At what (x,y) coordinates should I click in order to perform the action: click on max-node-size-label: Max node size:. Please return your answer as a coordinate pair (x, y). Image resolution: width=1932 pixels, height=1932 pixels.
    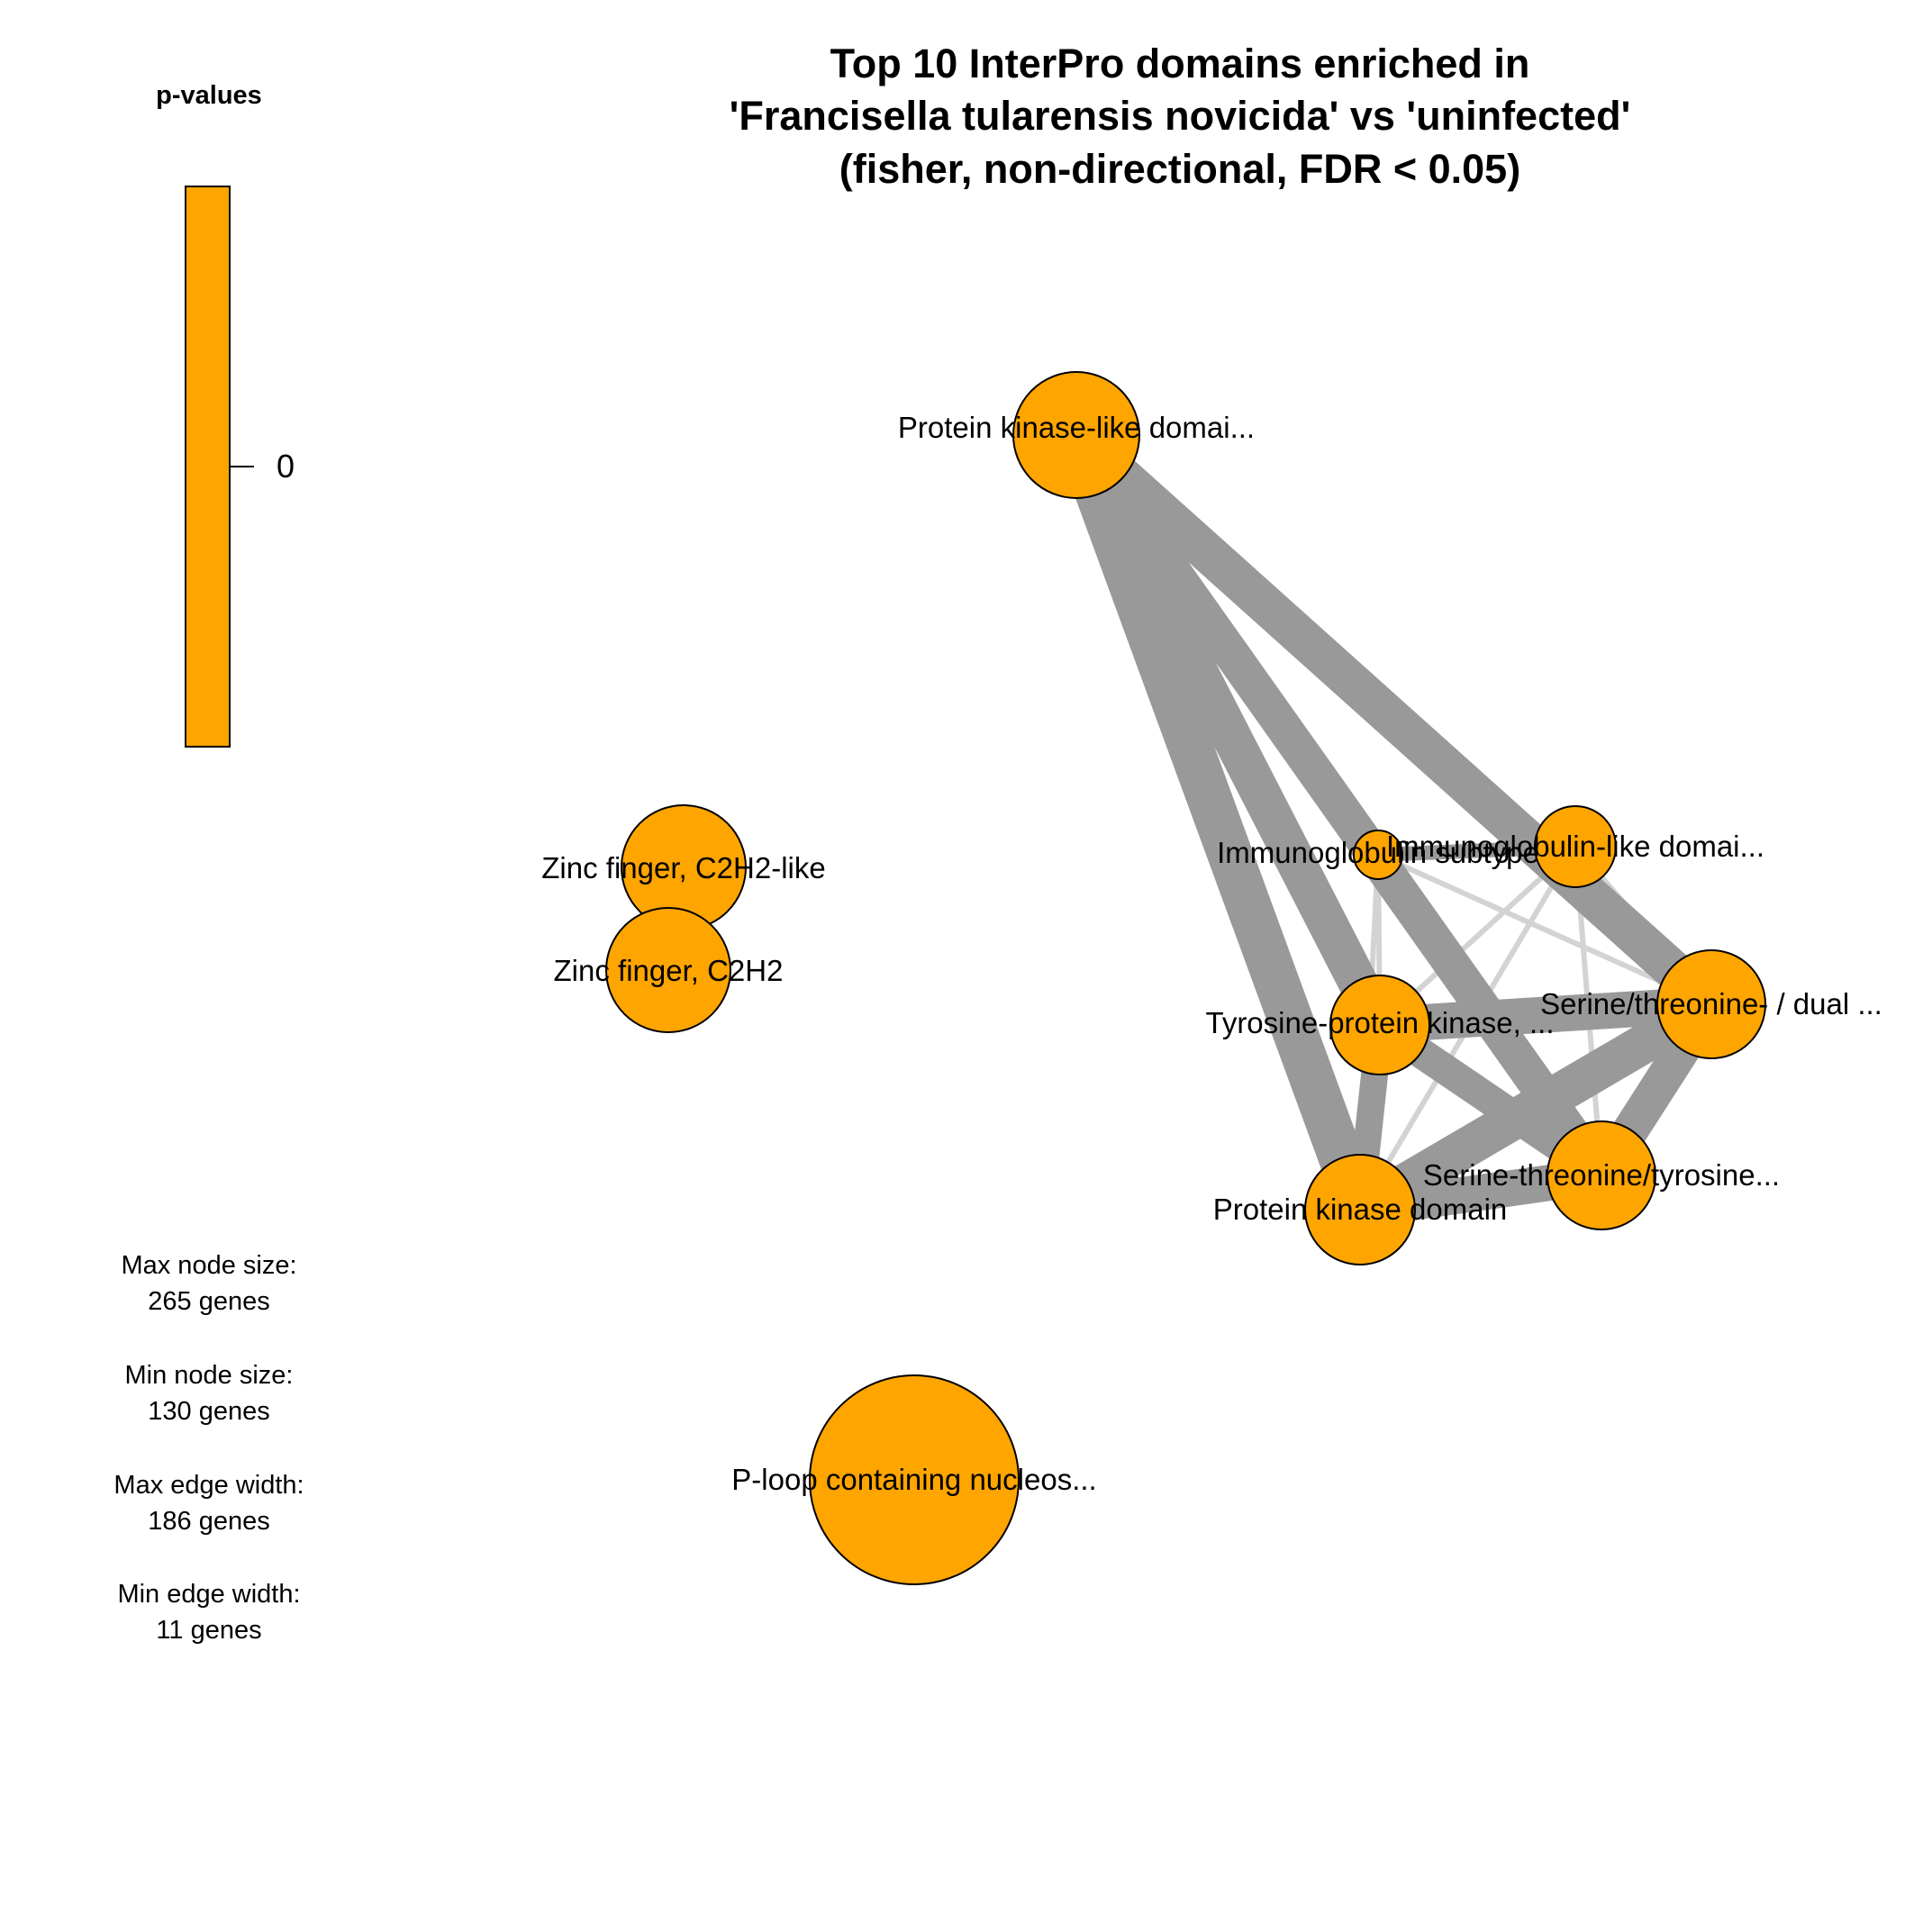
    Looking at the image, I should click on (208, 1265).